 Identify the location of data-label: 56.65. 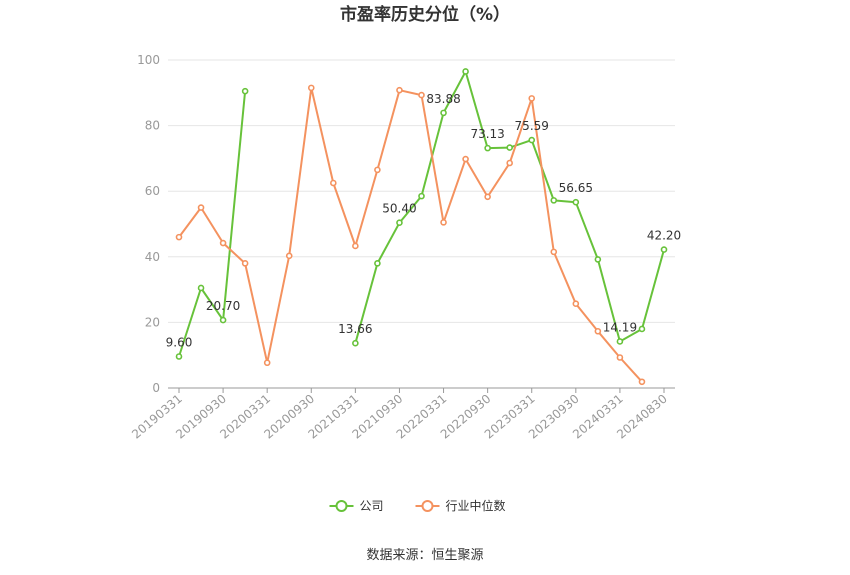
(576, 188).